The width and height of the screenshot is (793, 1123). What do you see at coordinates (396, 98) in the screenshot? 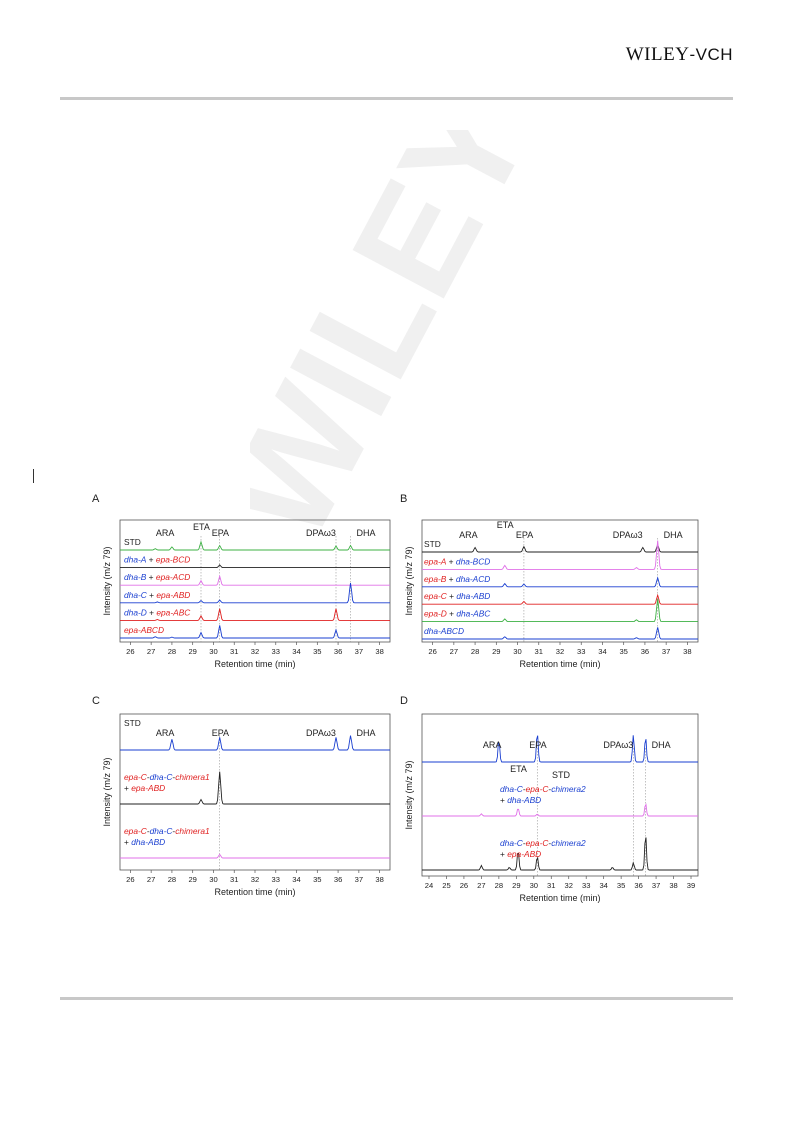
I see `header-rule` at bounding box center [396, 98].